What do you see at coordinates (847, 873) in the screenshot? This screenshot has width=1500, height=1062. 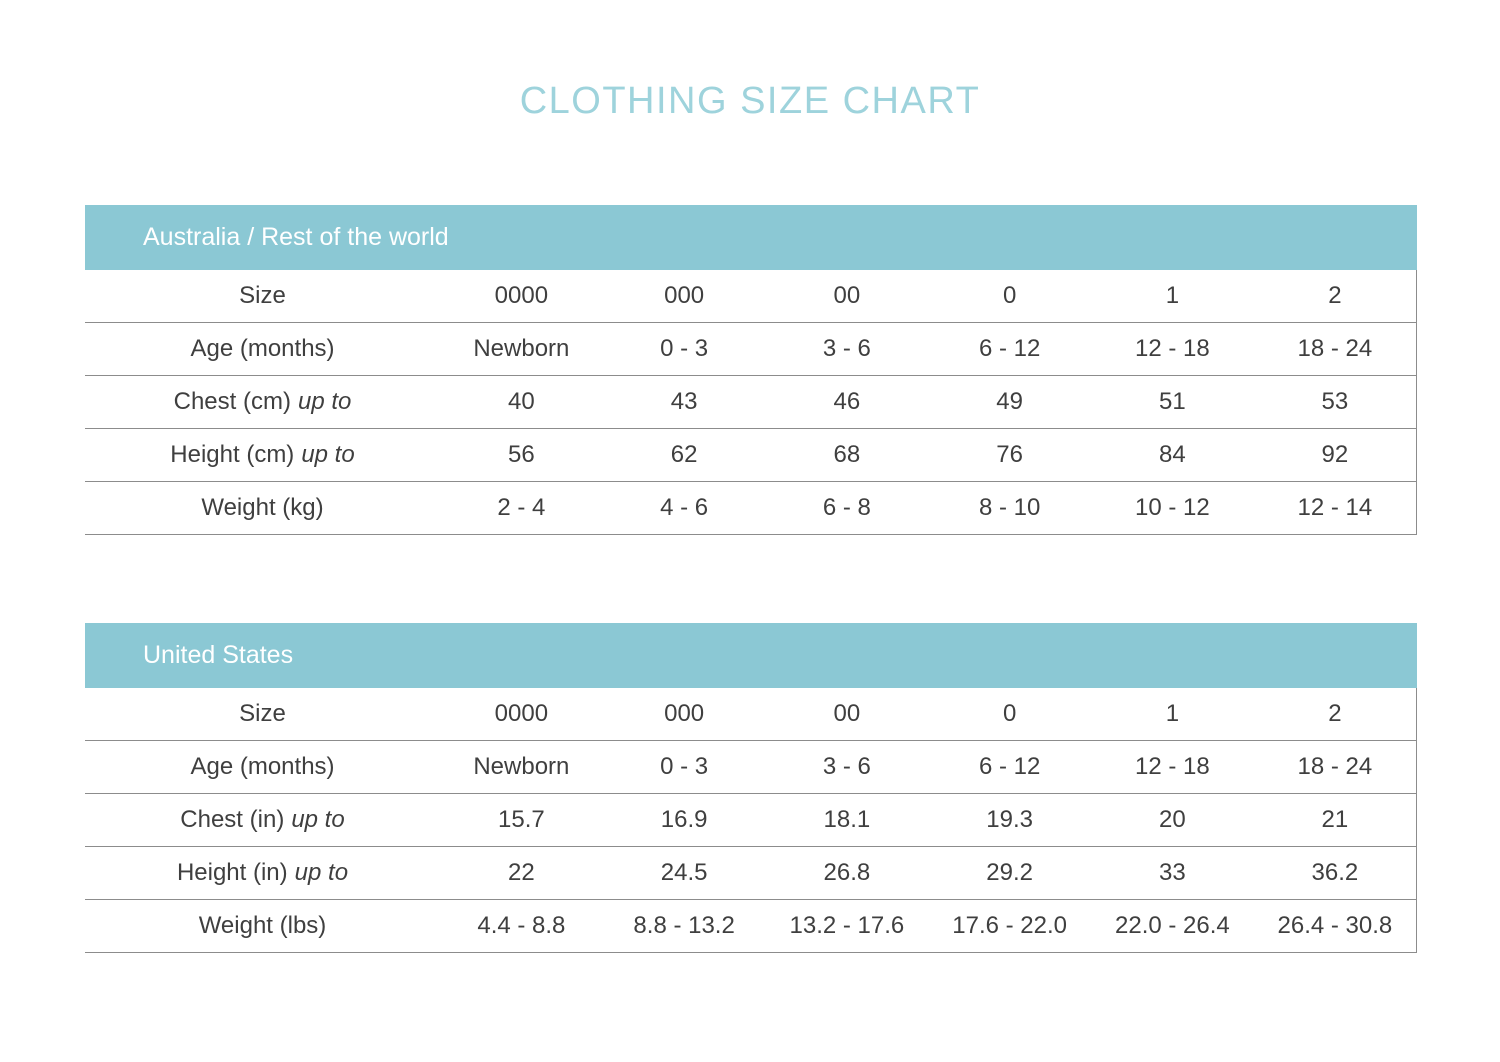 I see `table-cell: 26.8` at bounding box center [847, 873].